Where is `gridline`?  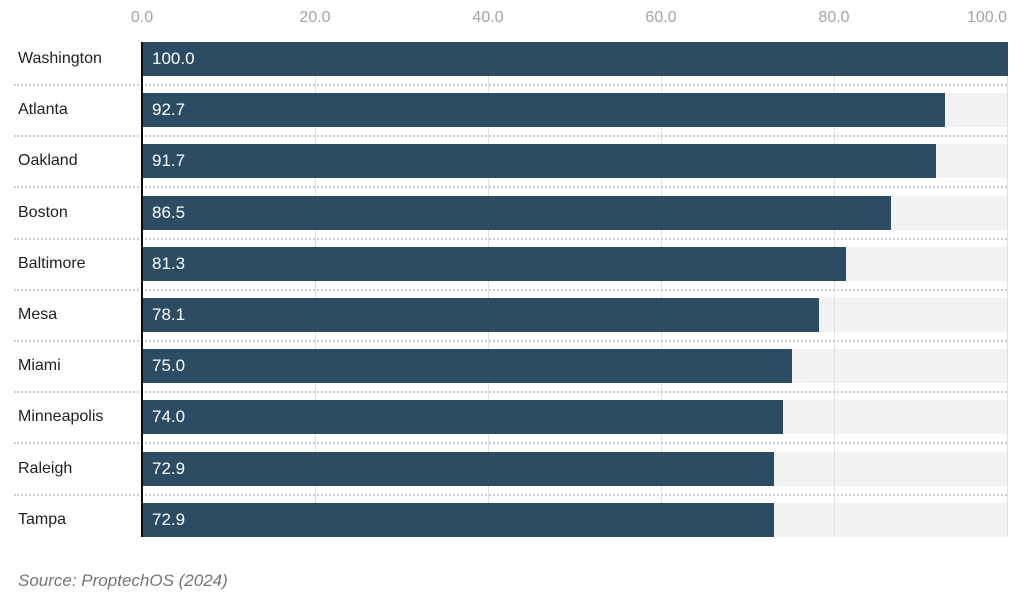 gridline is located at coordinates (1007, 289).